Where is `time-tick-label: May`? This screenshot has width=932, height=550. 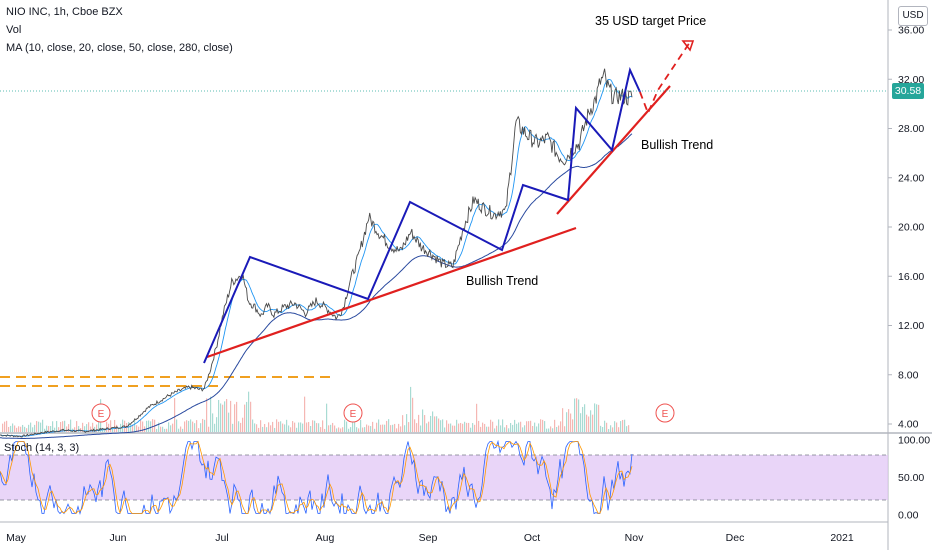 time-tick-label: May is located at coordinates (16, 538).